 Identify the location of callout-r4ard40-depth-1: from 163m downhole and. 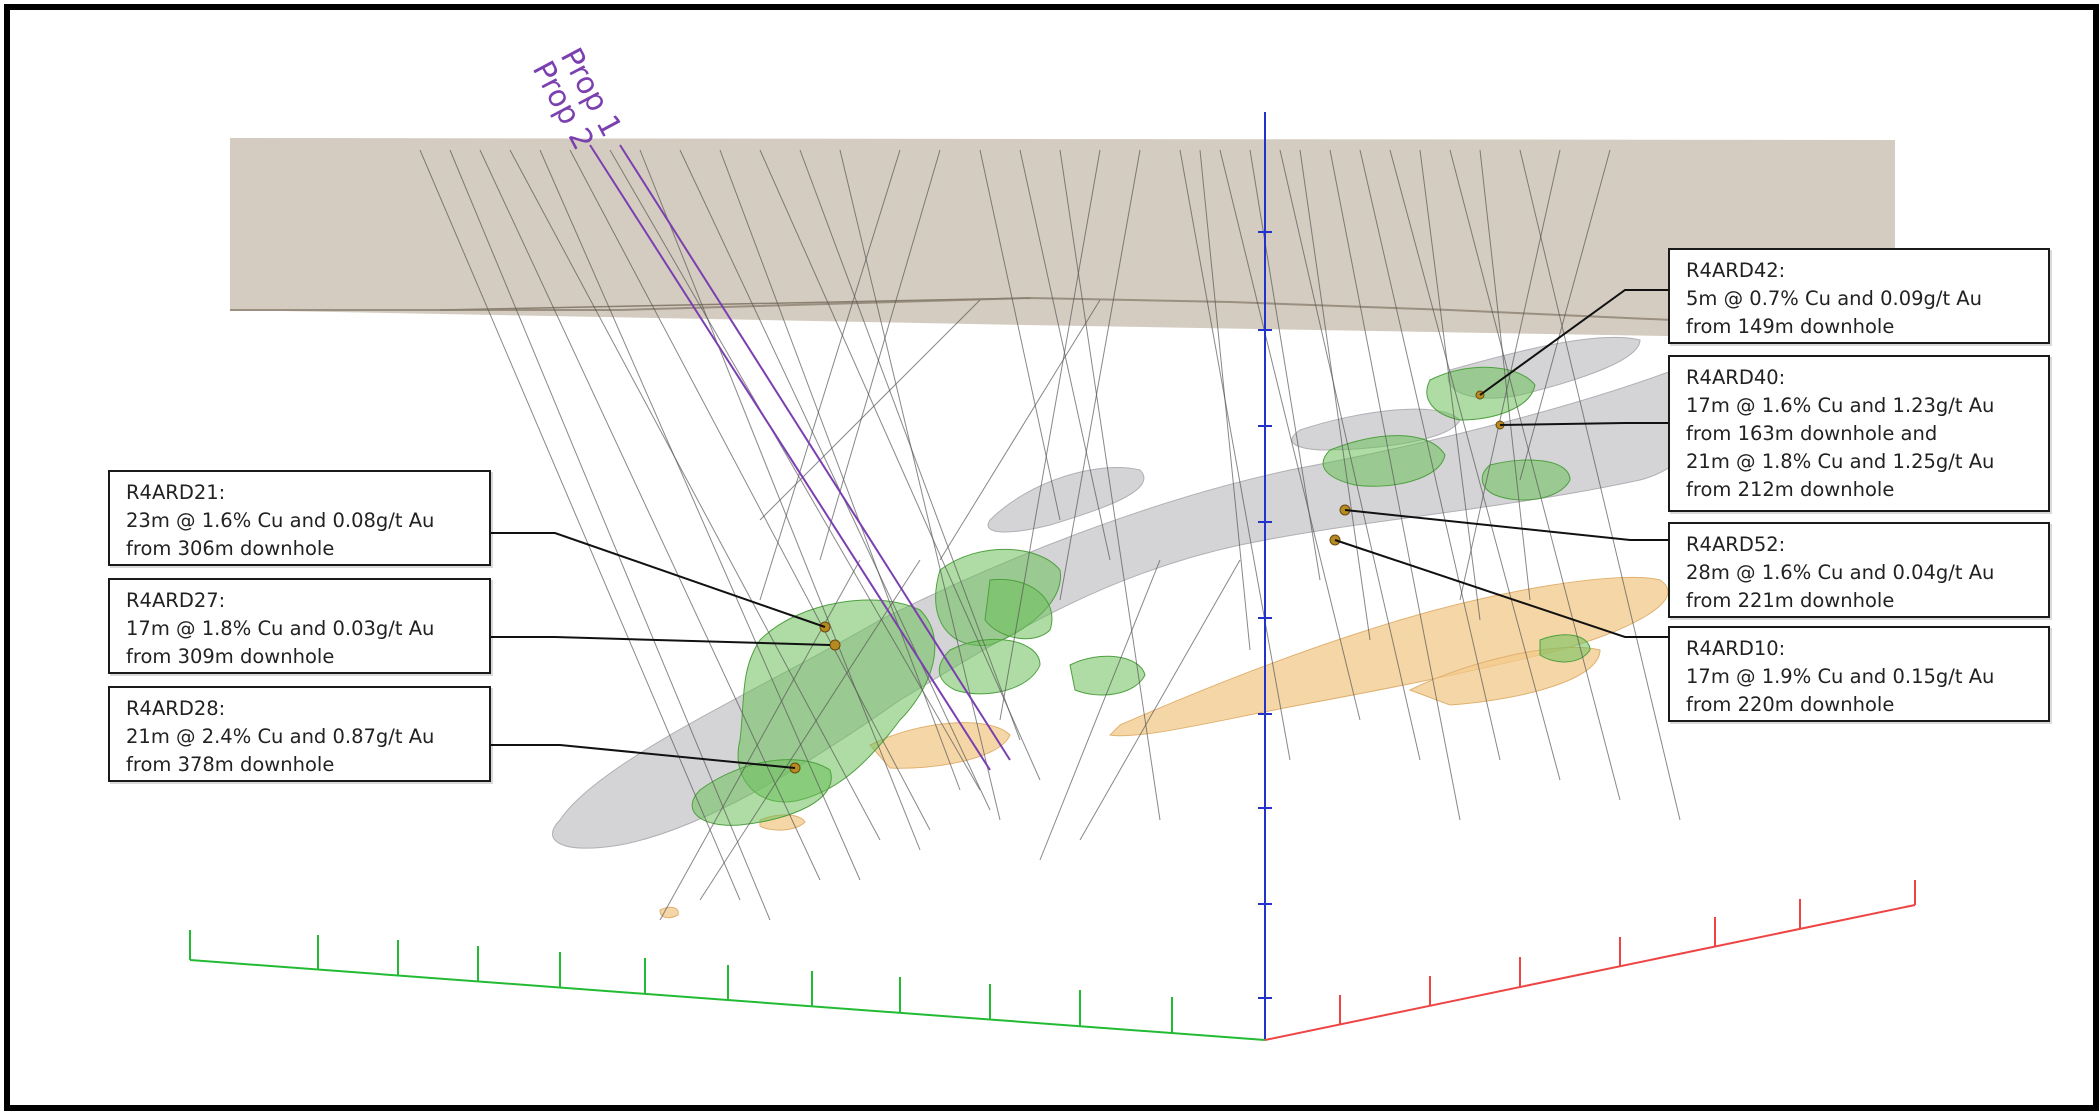
(1812, 433).